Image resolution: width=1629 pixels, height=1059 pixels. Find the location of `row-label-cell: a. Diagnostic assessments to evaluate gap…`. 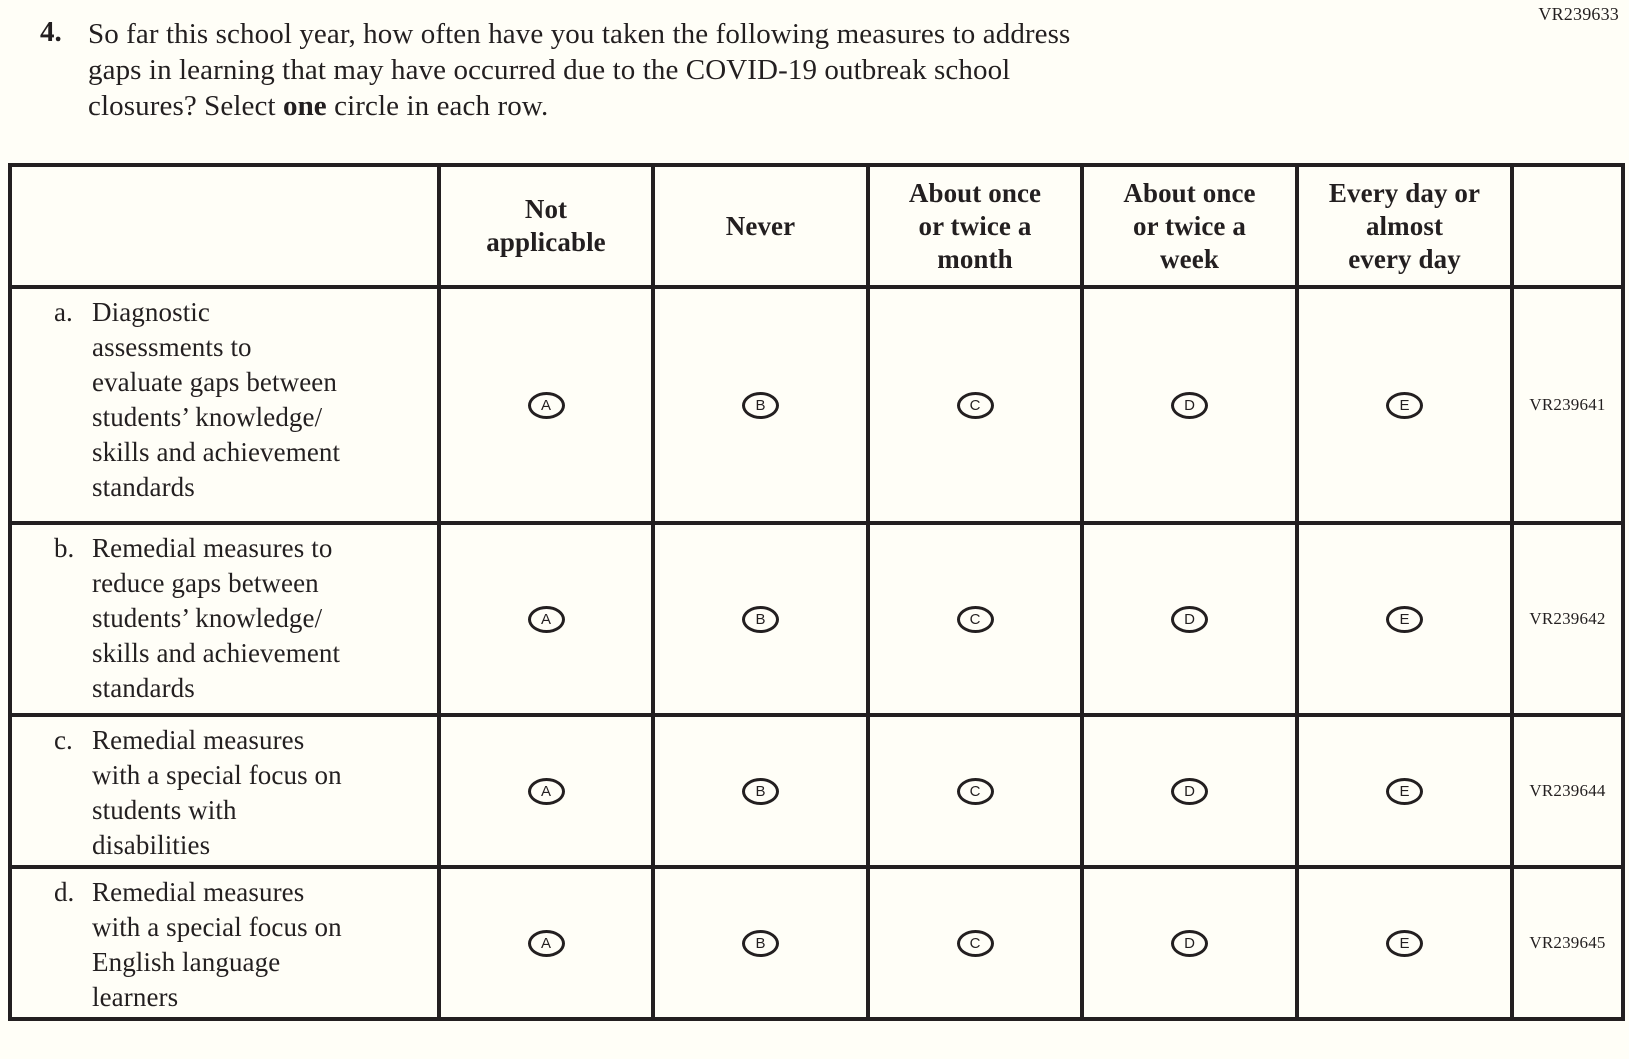

row-label-cell: a. Diagnostic assessments to evaluate gap… is located at coordinates (224, 405).